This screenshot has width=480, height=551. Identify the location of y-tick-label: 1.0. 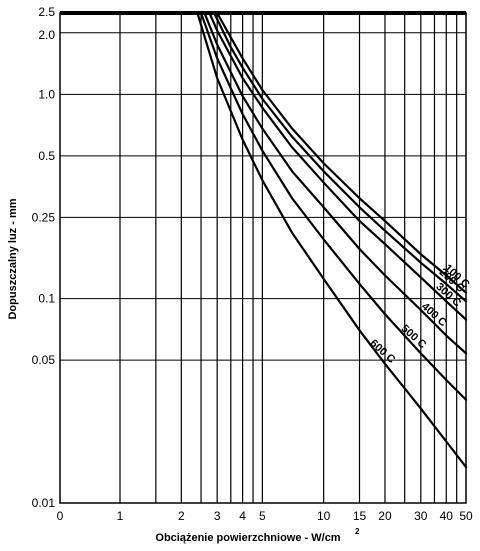
(46, 94).